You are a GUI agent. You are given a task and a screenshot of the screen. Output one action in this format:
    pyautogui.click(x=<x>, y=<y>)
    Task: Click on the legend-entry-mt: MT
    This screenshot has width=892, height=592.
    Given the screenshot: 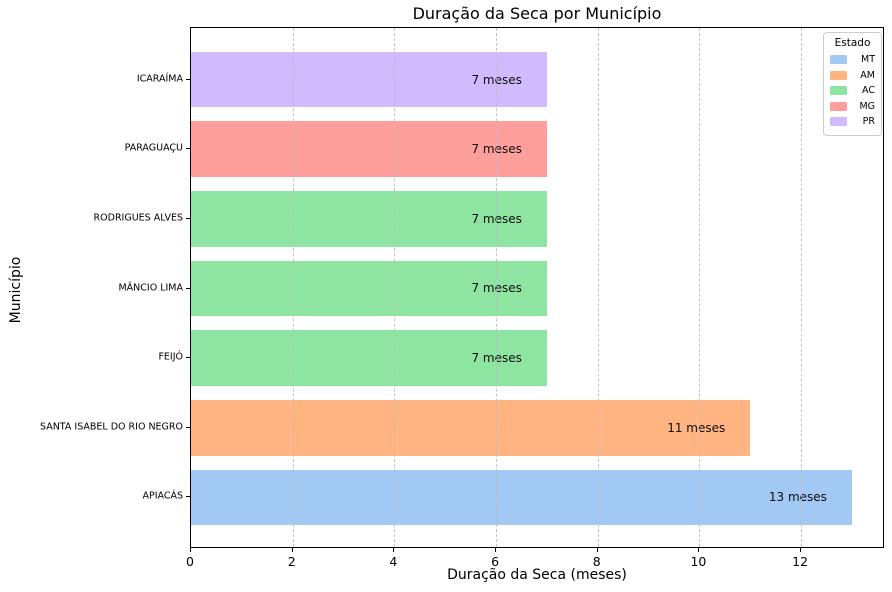 What is the action you would take?
    pyautogui.click(x=852, y=60)
    